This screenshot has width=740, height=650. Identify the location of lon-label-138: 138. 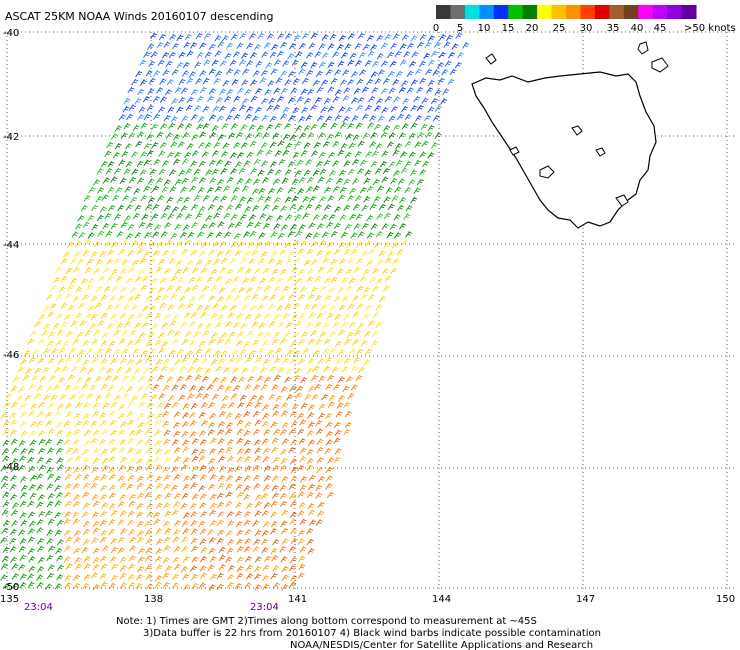
(153, 599).